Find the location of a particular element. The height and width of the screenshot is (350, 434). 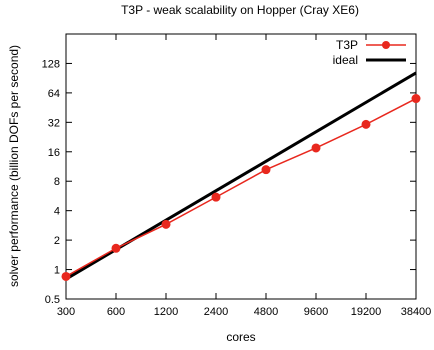

x-axis-title: cores is located at coordinates (240, 337).